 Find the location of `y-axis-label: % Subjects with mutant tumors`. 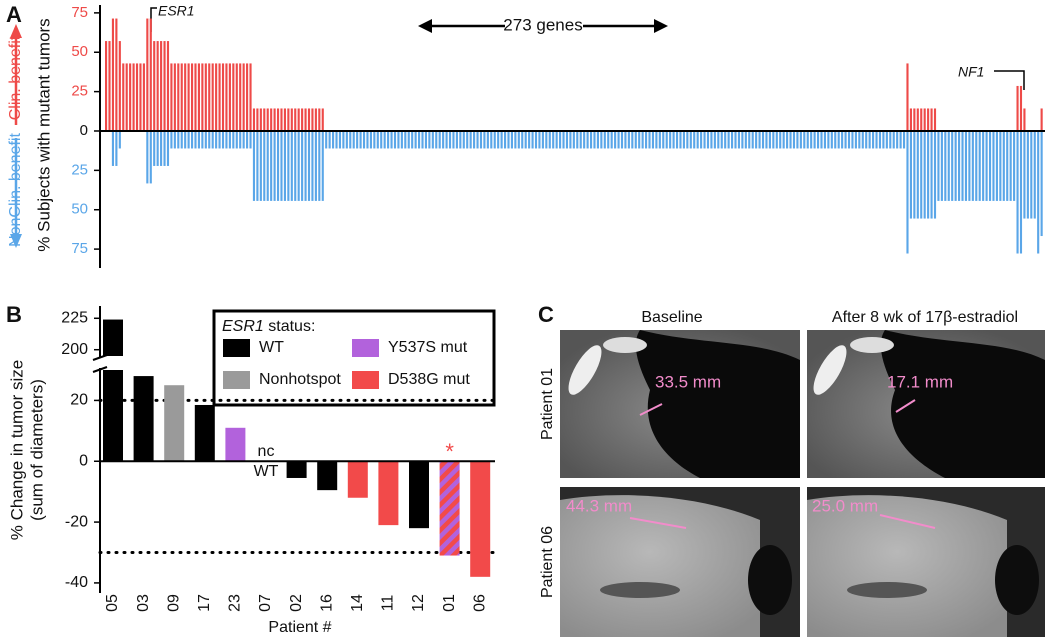

y-axis-label: % Subjects with mutant tumors is located at coordinates (43, 134).